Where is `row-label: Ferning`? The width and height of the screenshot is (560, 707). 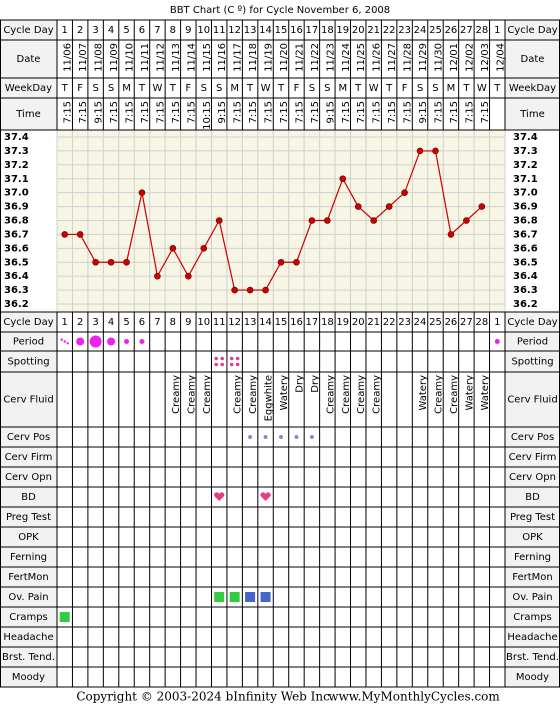 row-label: Ferning is located at coordinates (28, 557).